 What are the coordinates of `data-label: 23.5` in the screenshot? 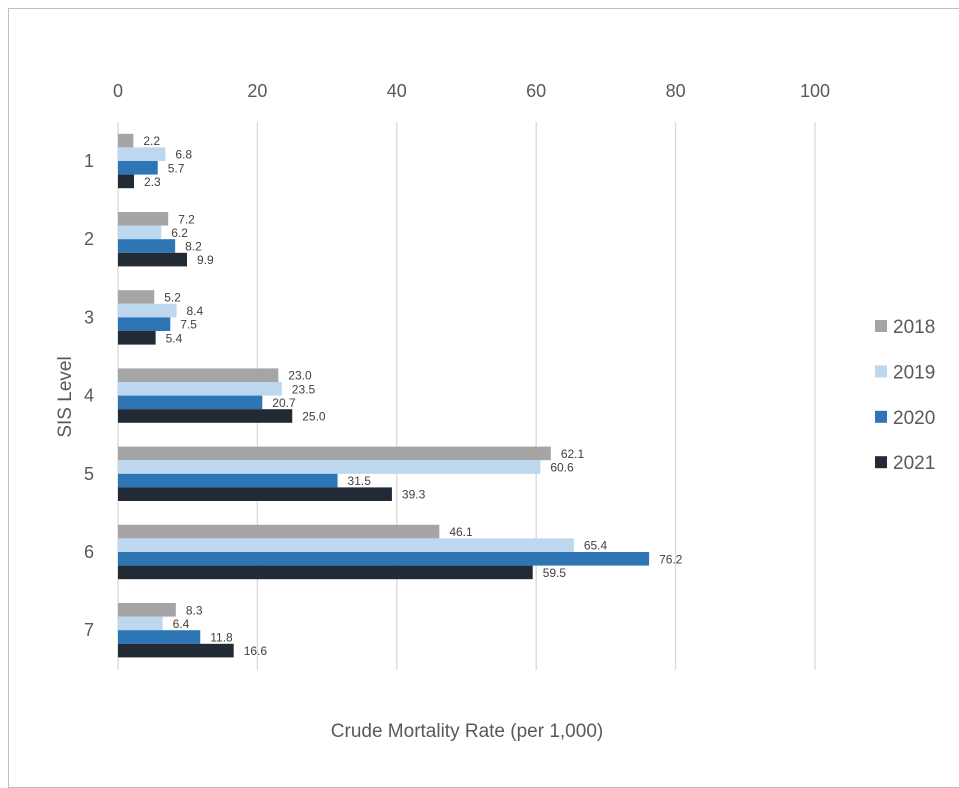 It's located at (304, 389).